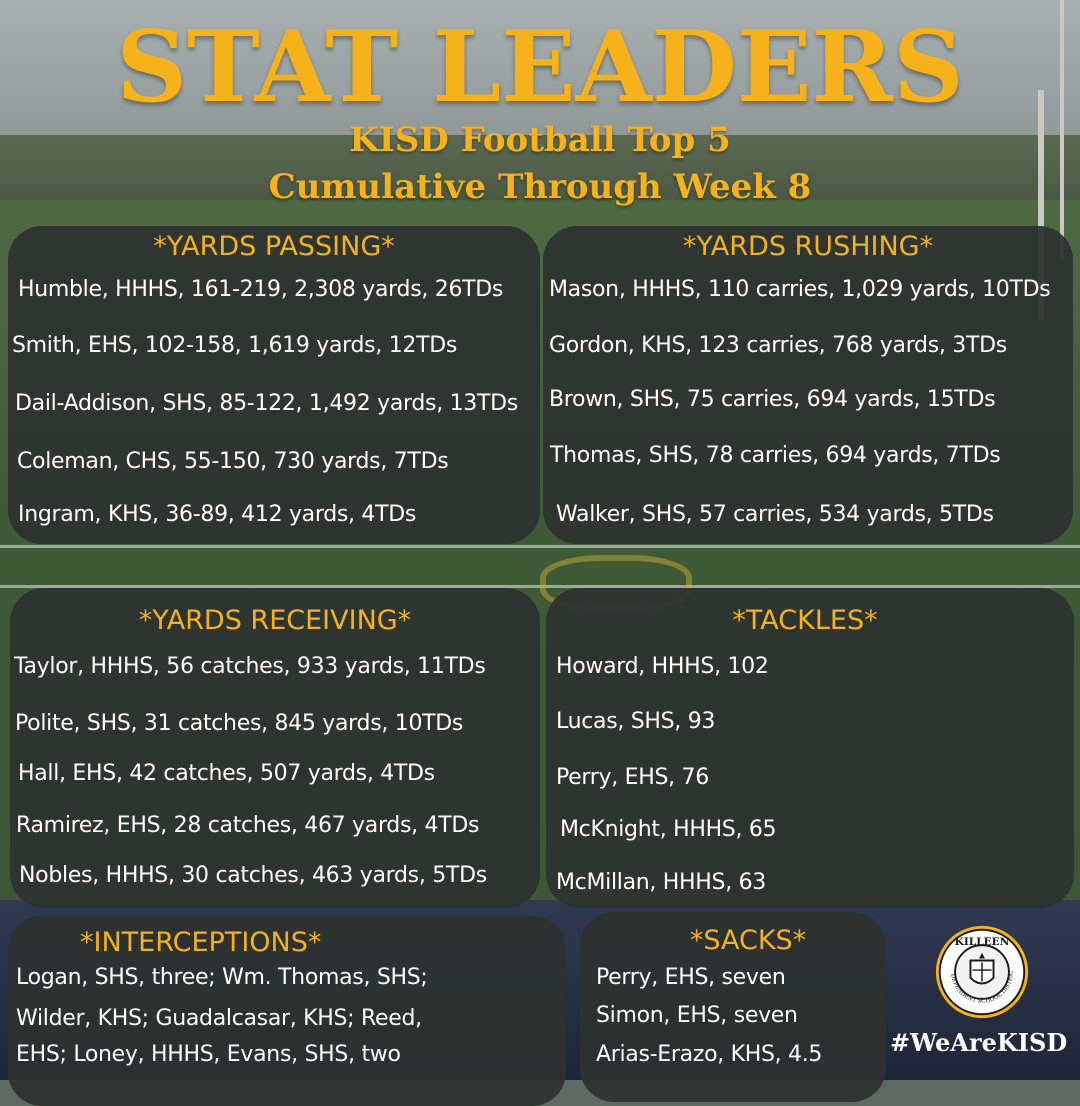 The height and width of the screenshot is (1106, 1080). What do you see at coordinates (274, 246) in the screenshot?
I see `passing-heading: *YARDS PASSING*` at bounding box center [274, 246].